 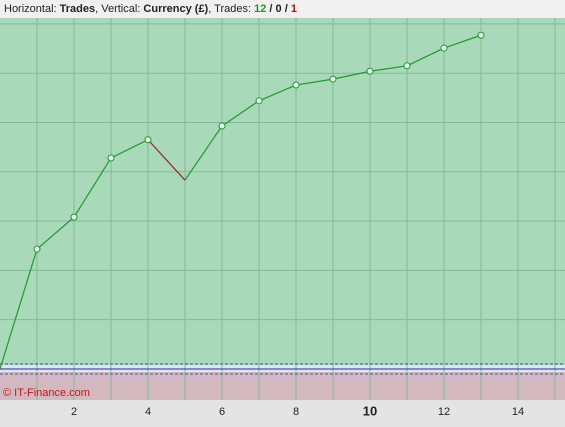 What do you see at coordinates (118, 9) in the screenshot?
I see `v-prefix: , Vertical:` at bounding box center [118, 9].